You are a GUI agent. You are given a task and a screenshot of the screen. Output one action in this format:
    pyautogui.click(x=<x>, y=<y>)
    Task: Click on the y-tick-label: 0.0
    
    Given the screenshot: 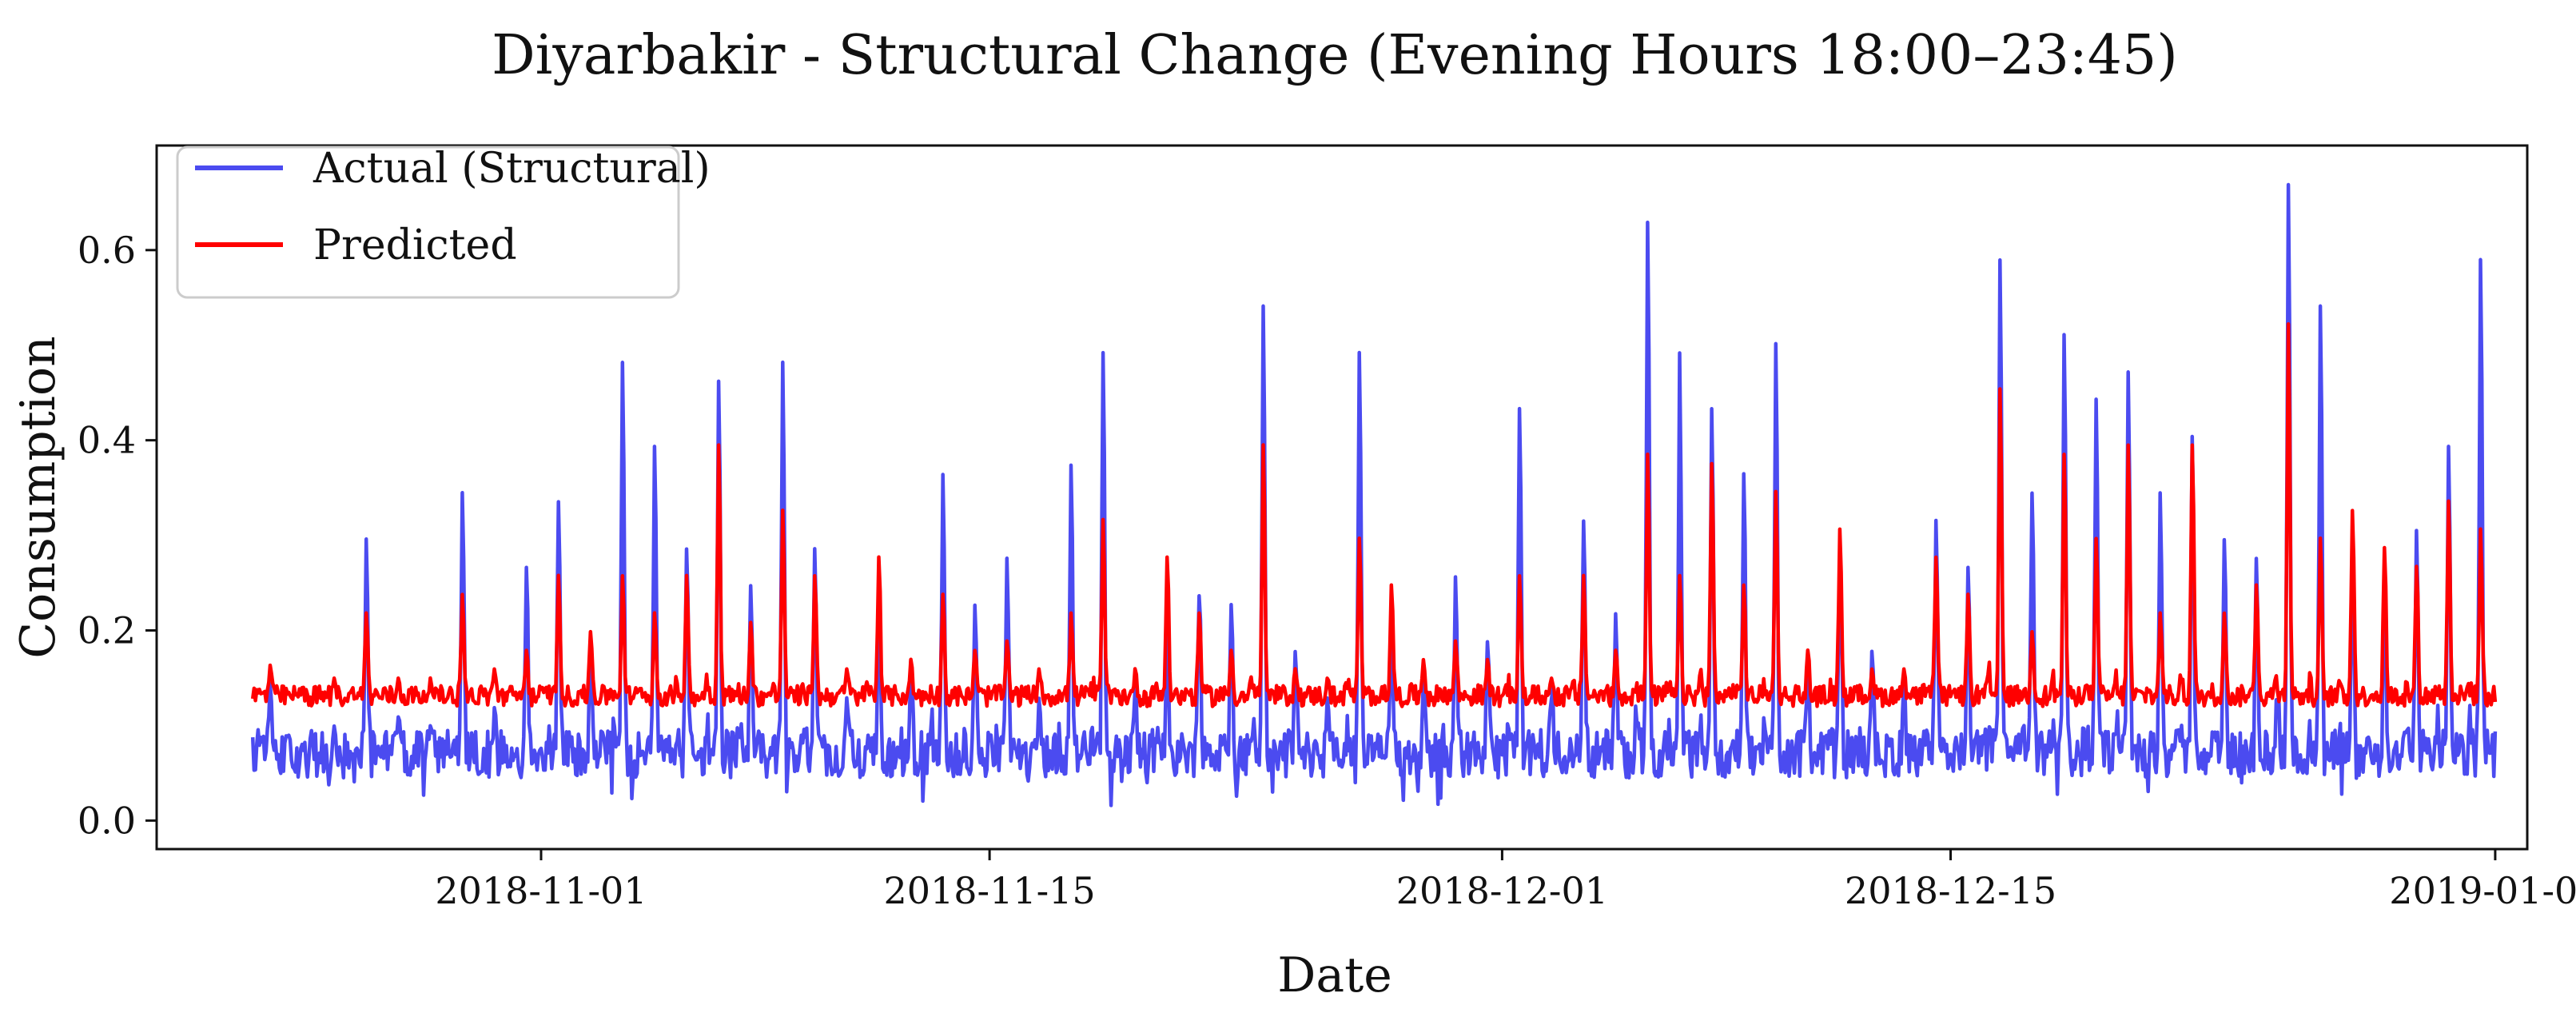 What is the action you would take?
    pyautogui.click(x=107, y=820)
    